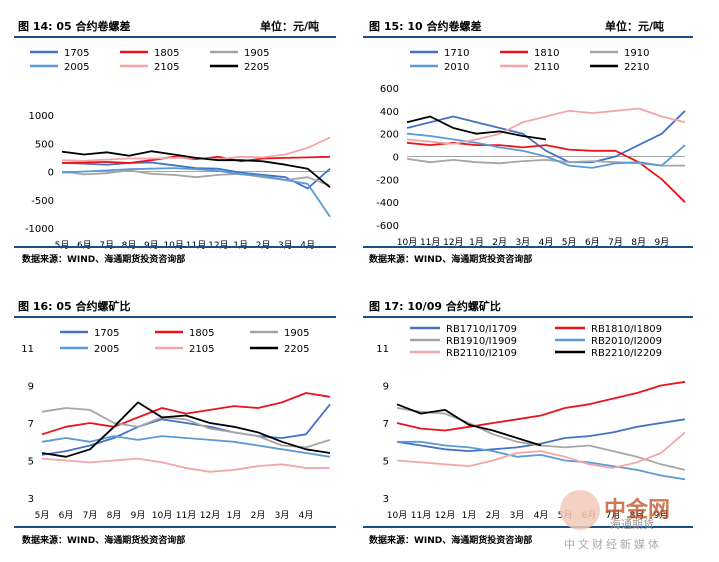 The image size is (719, 562). Describe the element at coordinates (51, 173) in the screenshot. I see `y-tick-label: 0` at that location.